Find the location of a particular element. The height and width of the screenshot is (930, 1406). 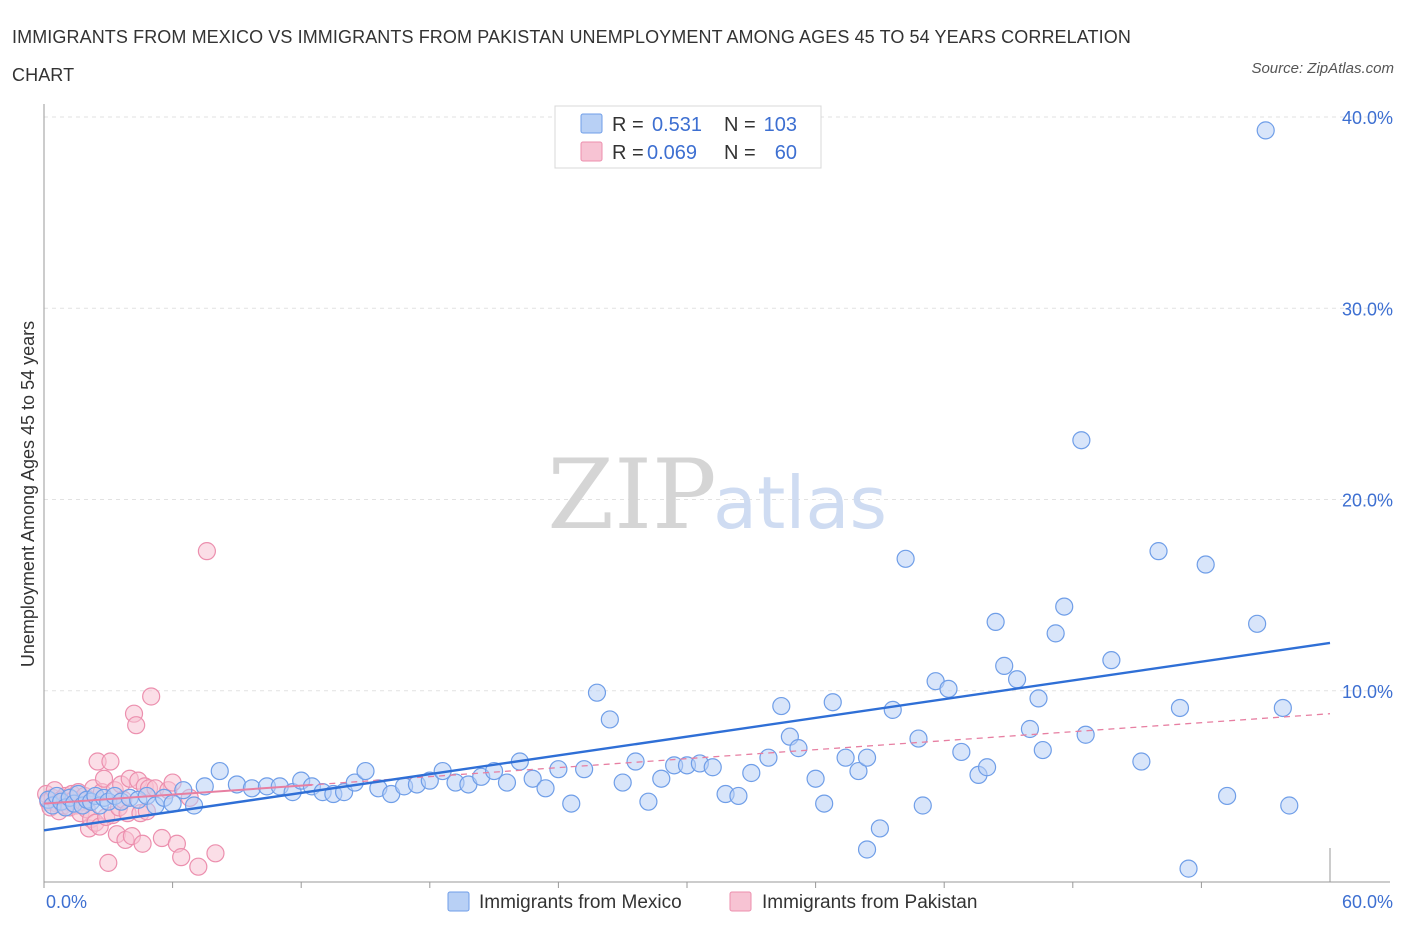

legend-swatch-mexico is located at coordinates (591, 123).